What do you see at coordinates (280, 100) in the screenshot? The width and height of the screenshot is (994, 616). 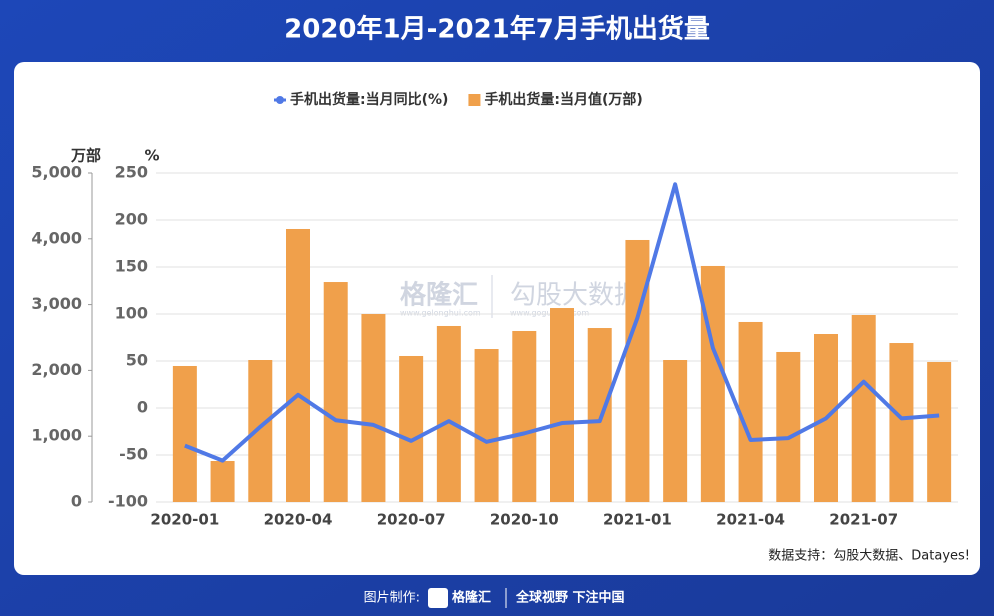 I see `legend-dot` at bounding box center [280, 100].